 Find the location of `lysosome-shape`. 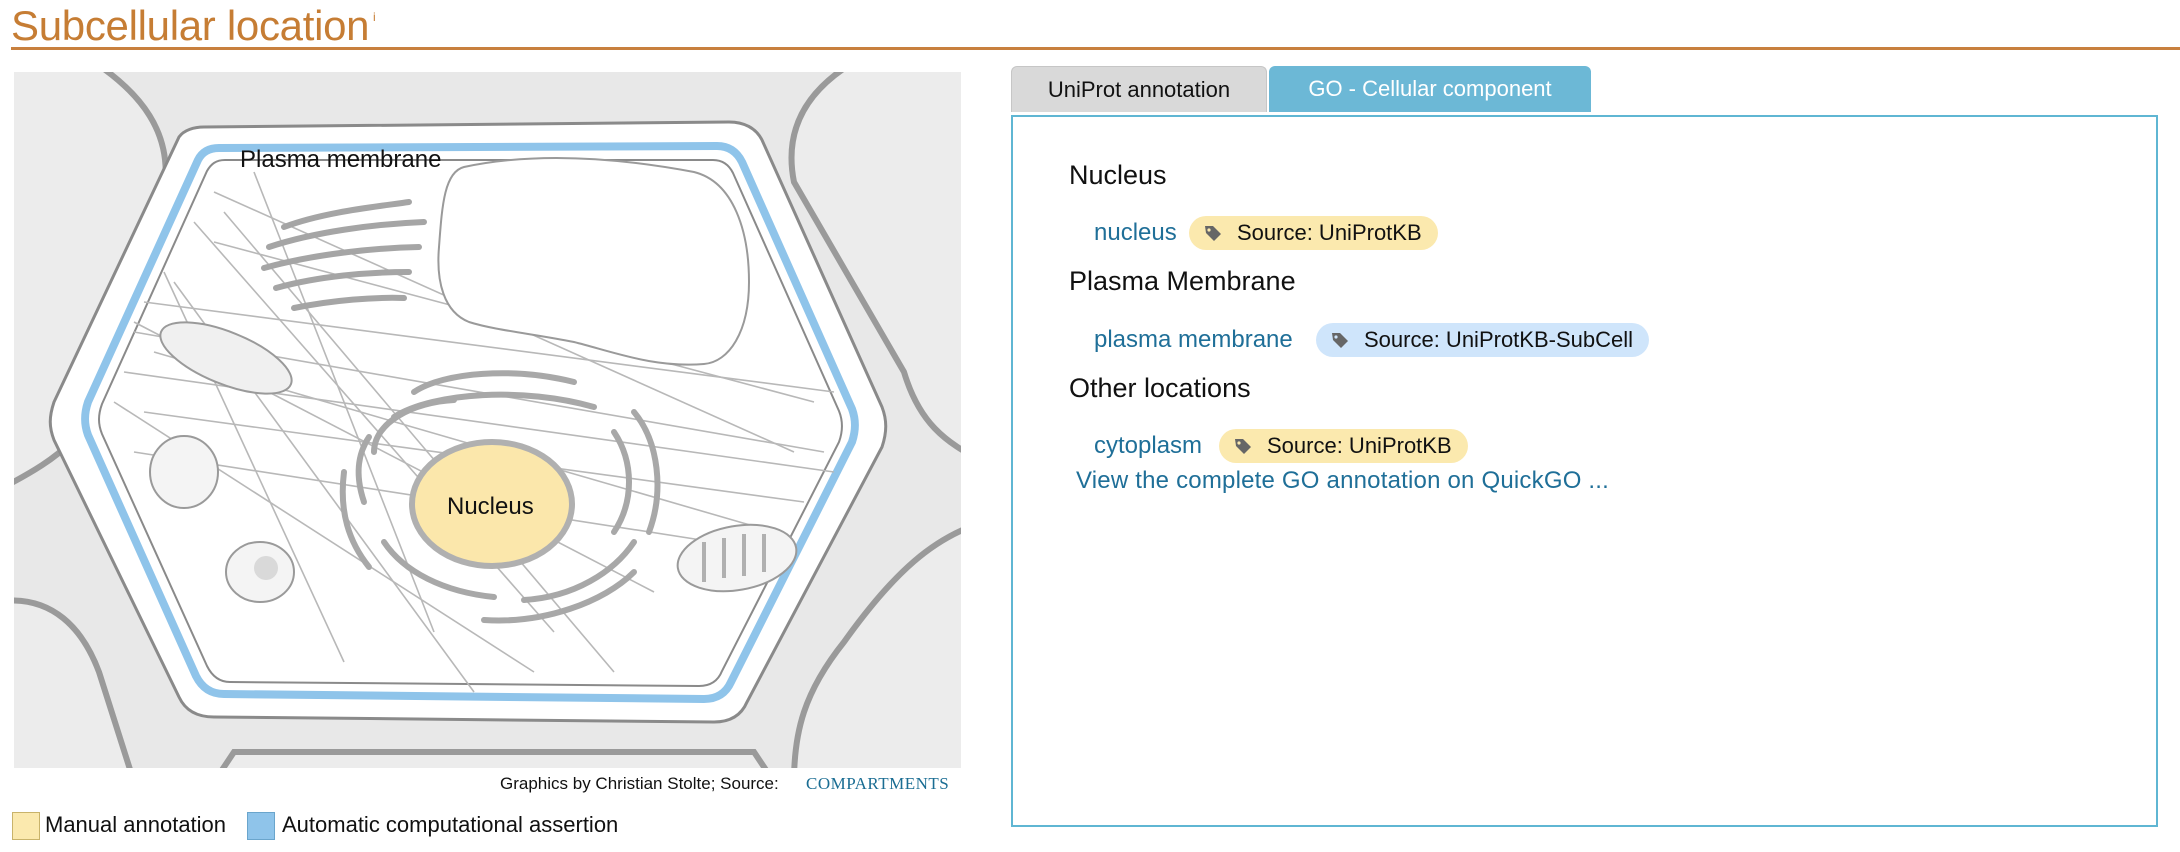

lysosome-shape is located at coordinates (184, 472).